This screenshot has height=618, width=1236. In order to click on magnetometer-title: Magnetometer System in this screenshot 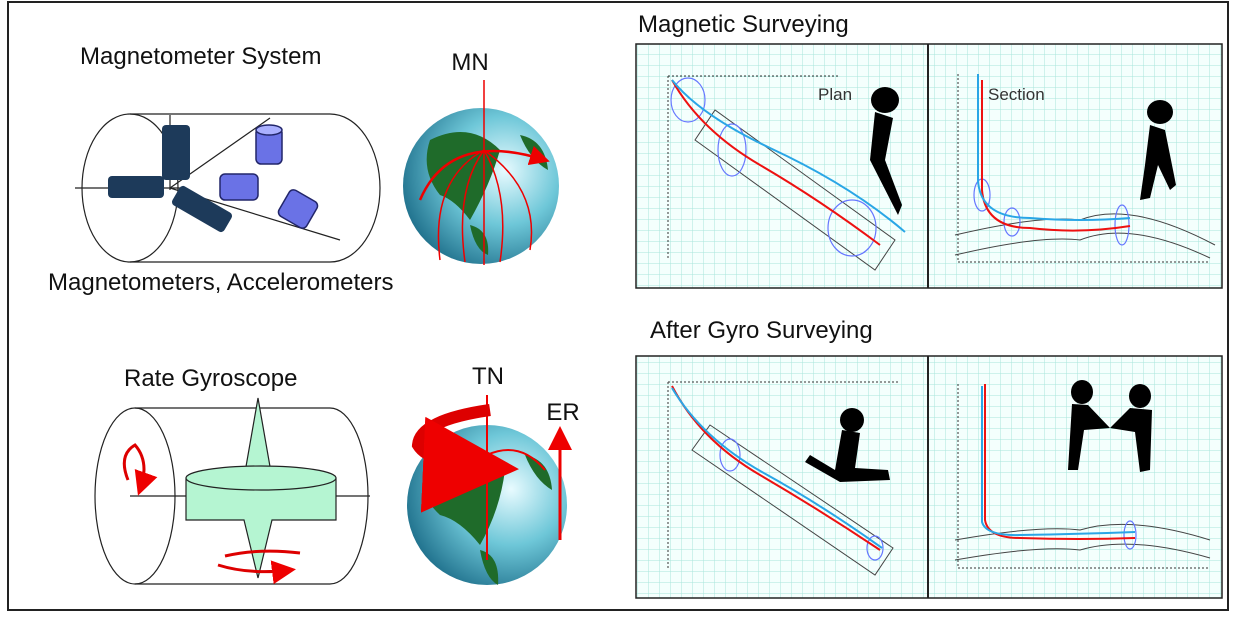, I will do `click(200, 56)`.